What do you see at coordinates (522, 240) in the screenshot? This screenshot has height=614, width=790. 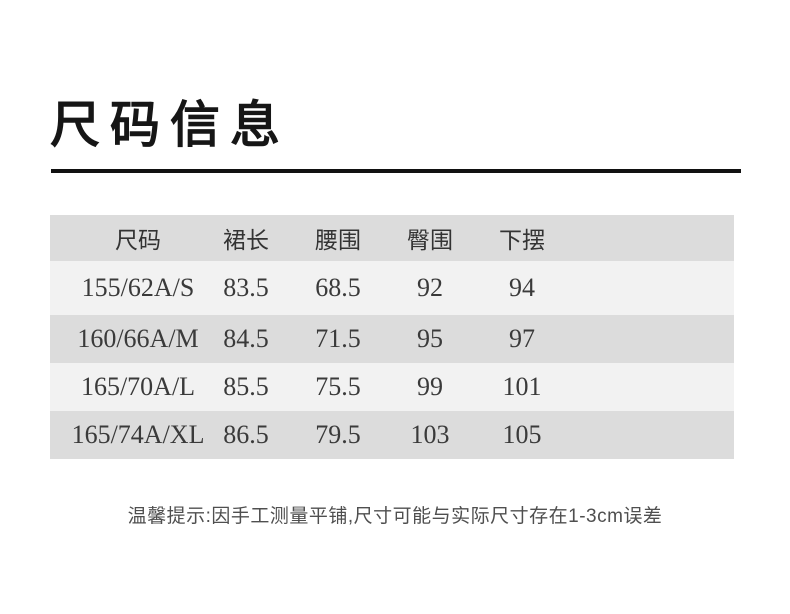 I see `column-header-hem: 下摆` at bounding box center [522, 240].